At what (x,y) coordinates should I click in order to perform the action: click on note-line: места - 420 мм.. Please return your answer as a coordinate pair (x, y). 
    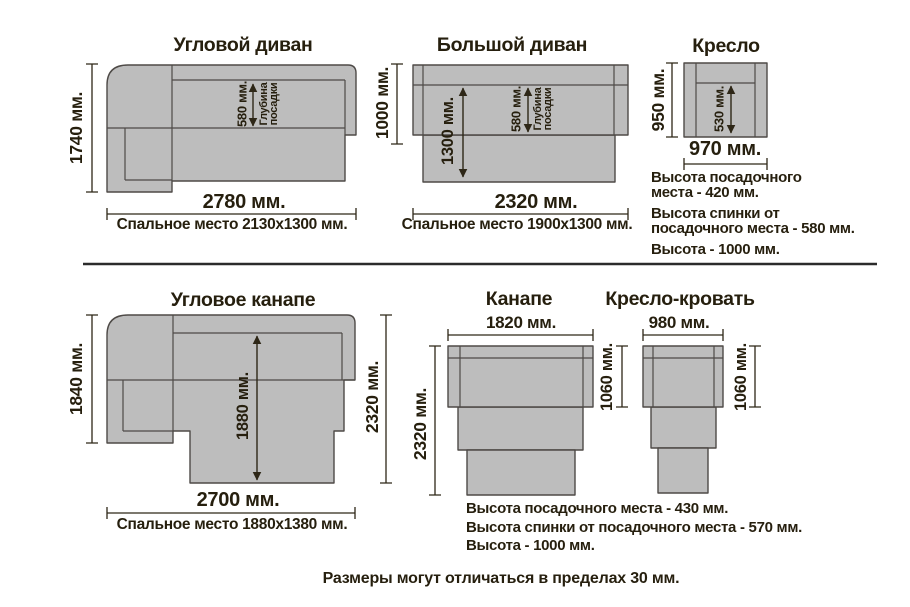
    Looking at the image, I should click on (705, 192).